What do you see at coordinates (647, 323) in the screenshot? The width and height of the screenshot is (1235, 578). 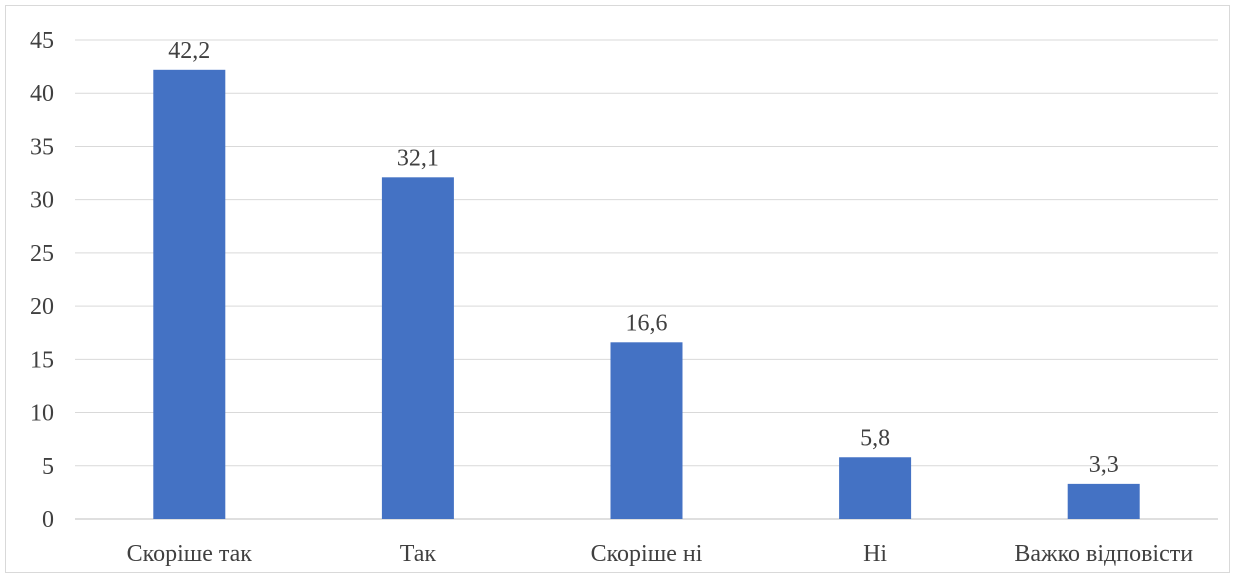 I see `data-label: 16,6` at bounding box center [647, 323].